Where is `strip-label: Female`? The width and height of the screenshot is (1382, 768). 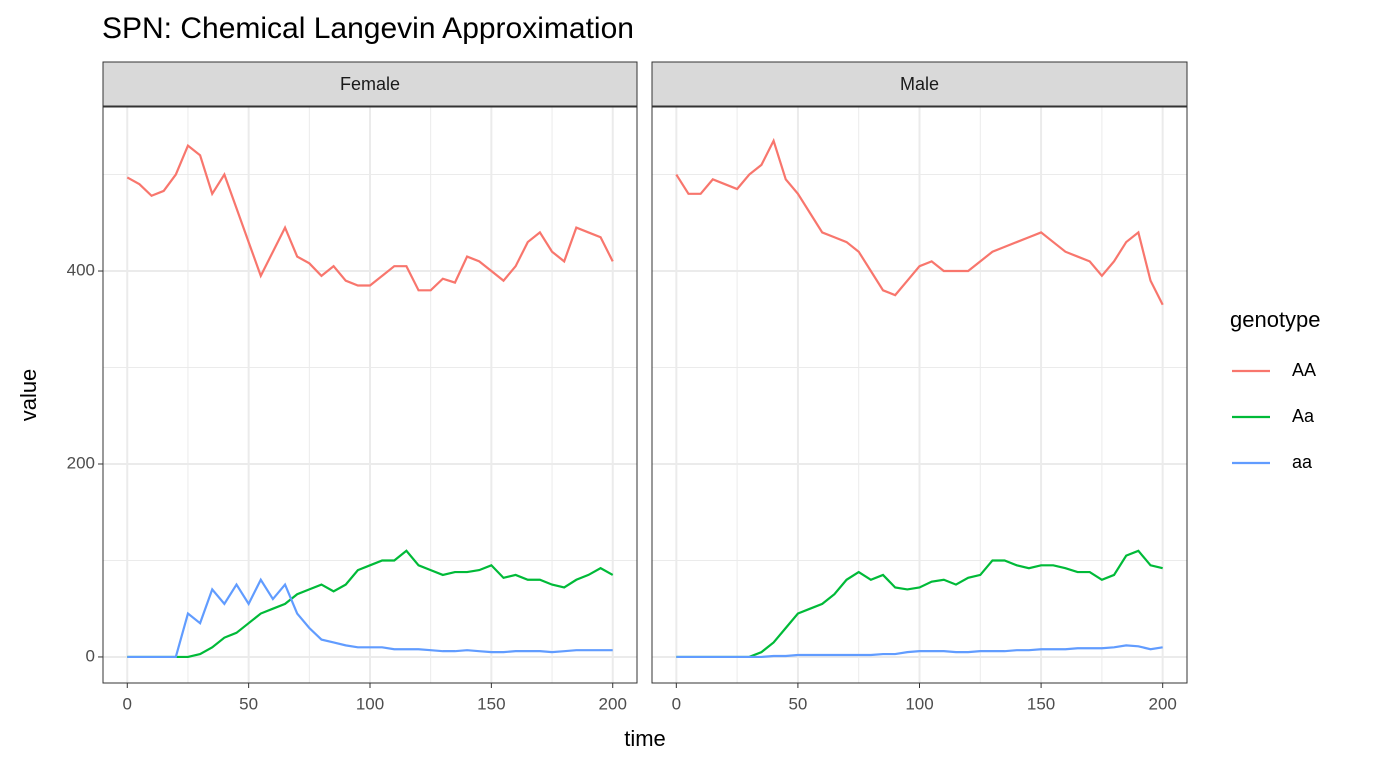
strip-label: Female is located at coordinates (370, 84).